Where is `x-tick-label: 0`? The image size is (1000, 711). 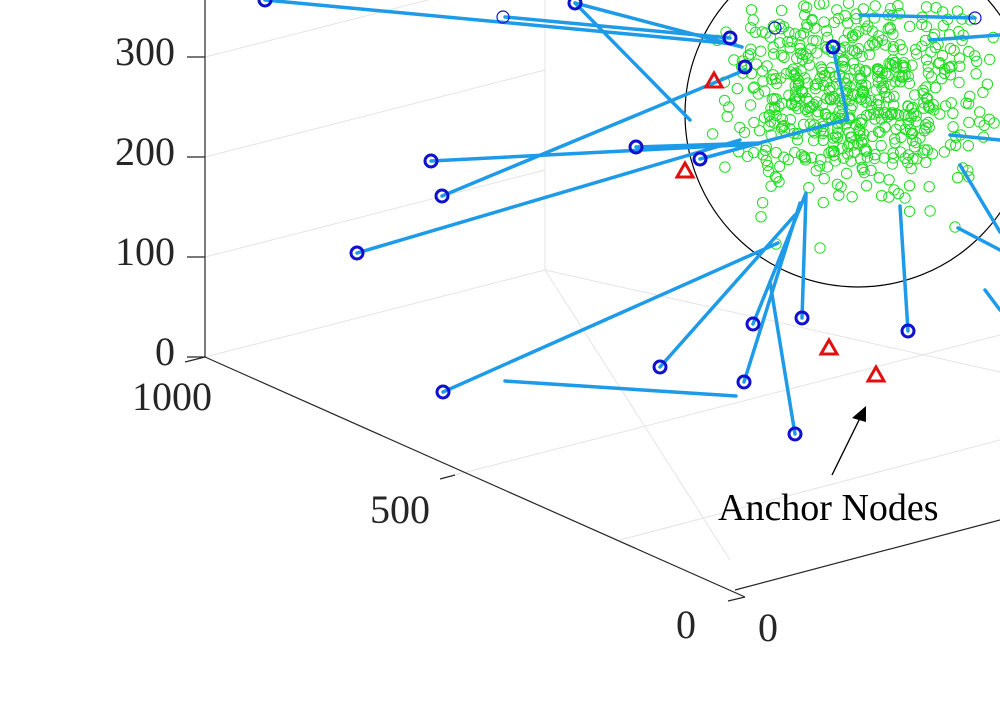 x-tick-label: 0 is located at coordinates (768, 627).